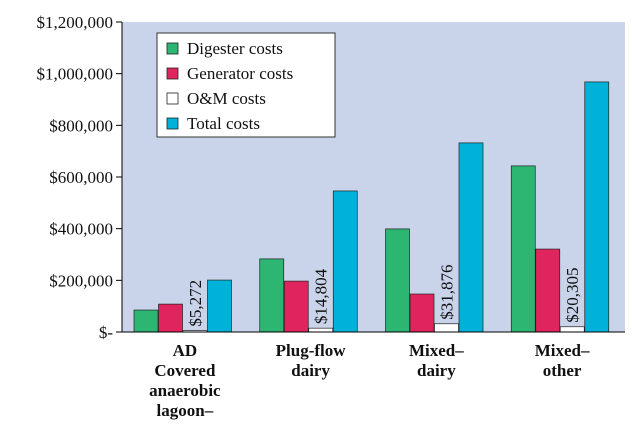  Describe the element at coordinates (321, 296) in the screenshot. I see `data-label: $14,804` at that location.